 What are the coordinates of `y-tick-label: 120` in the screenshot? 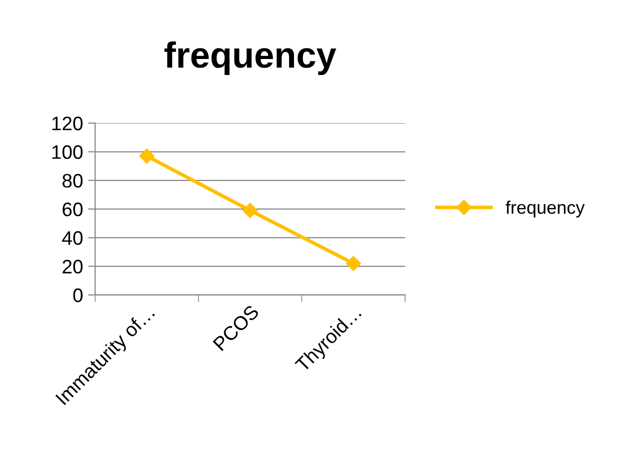 It's located at (67, 123).